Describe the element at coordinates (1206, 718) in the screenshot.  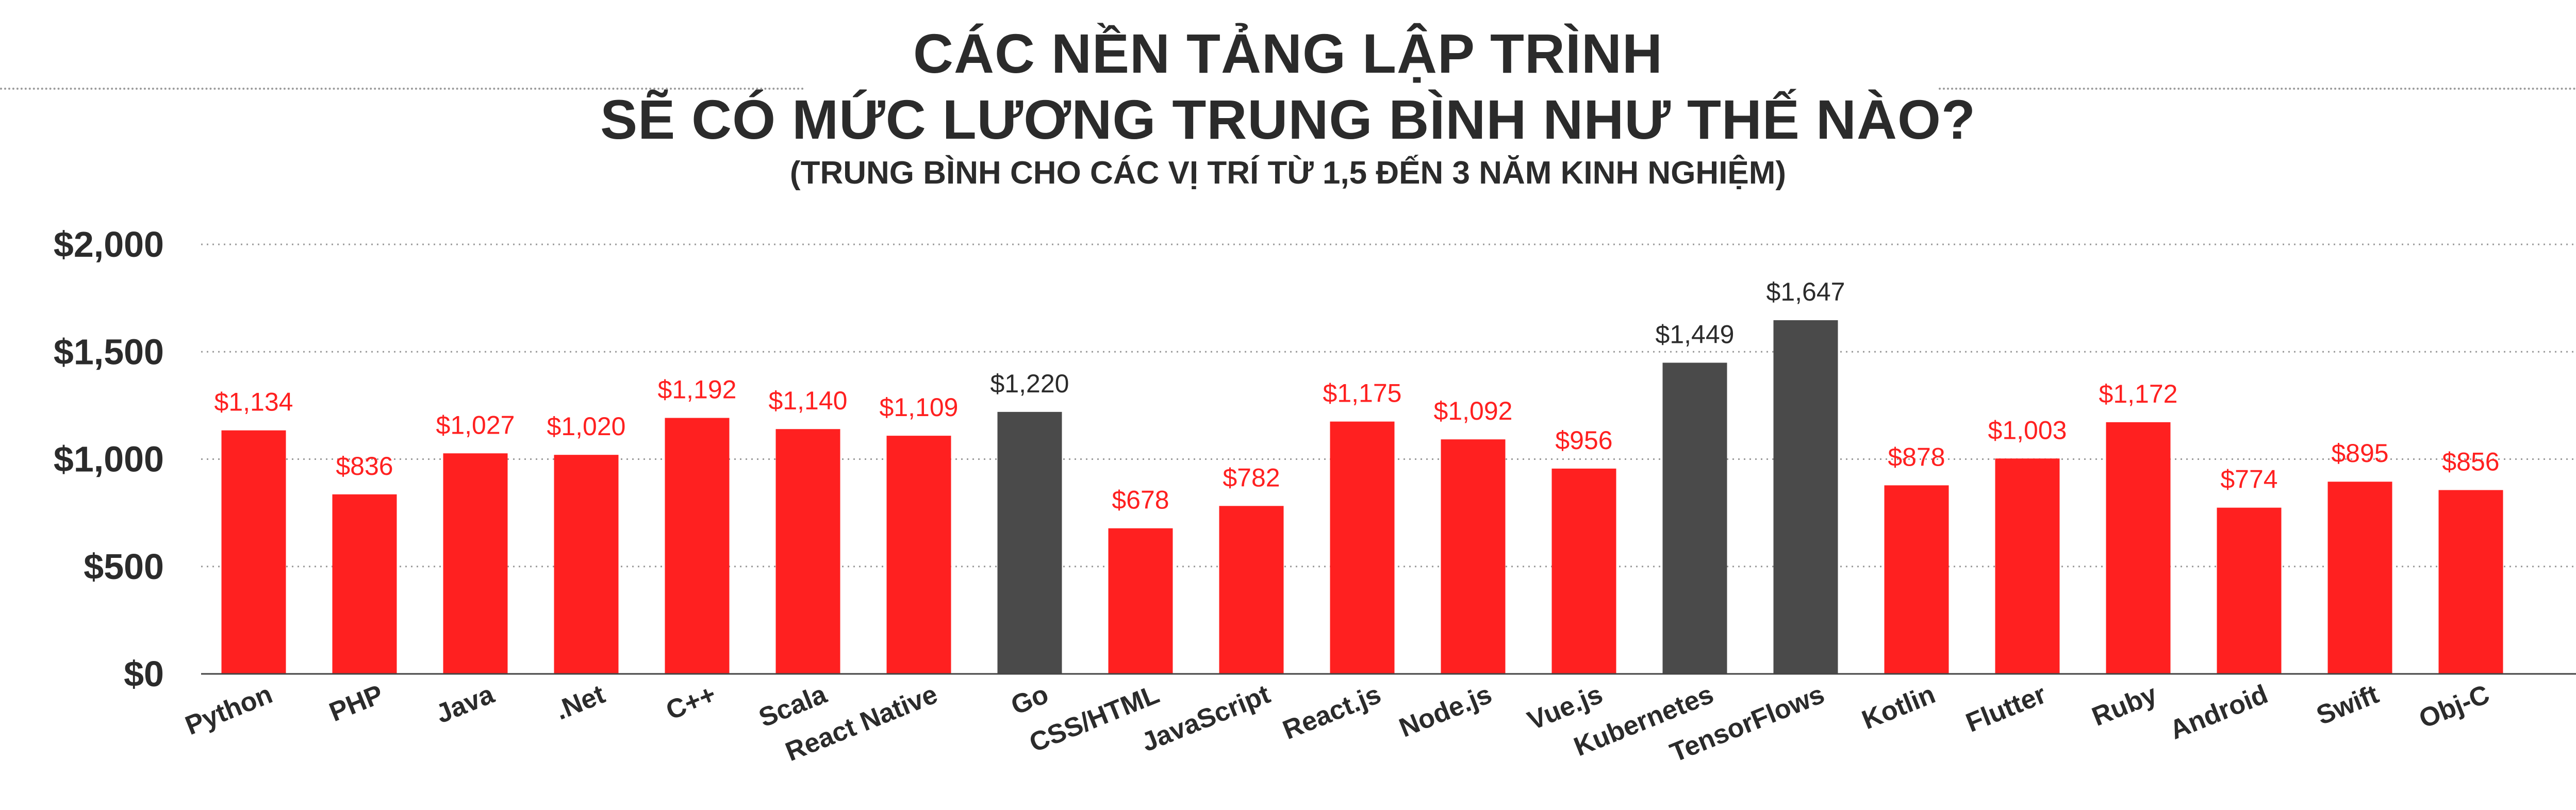
I see `x-tick-label: JavaScript` at that location.